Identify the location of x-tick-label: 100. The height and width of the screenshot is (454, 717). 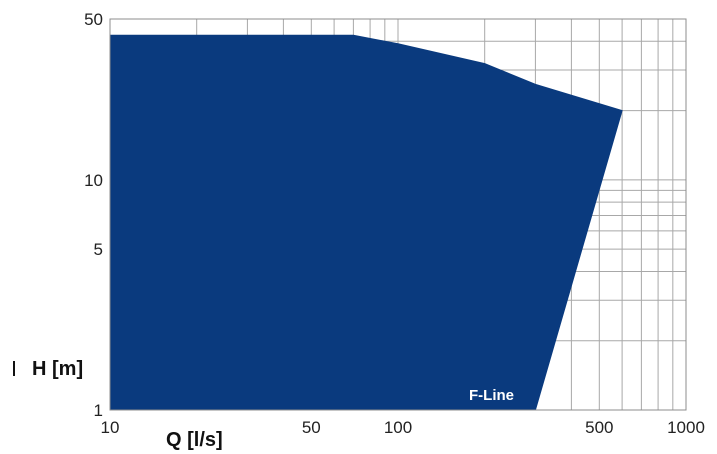
(398, 427).